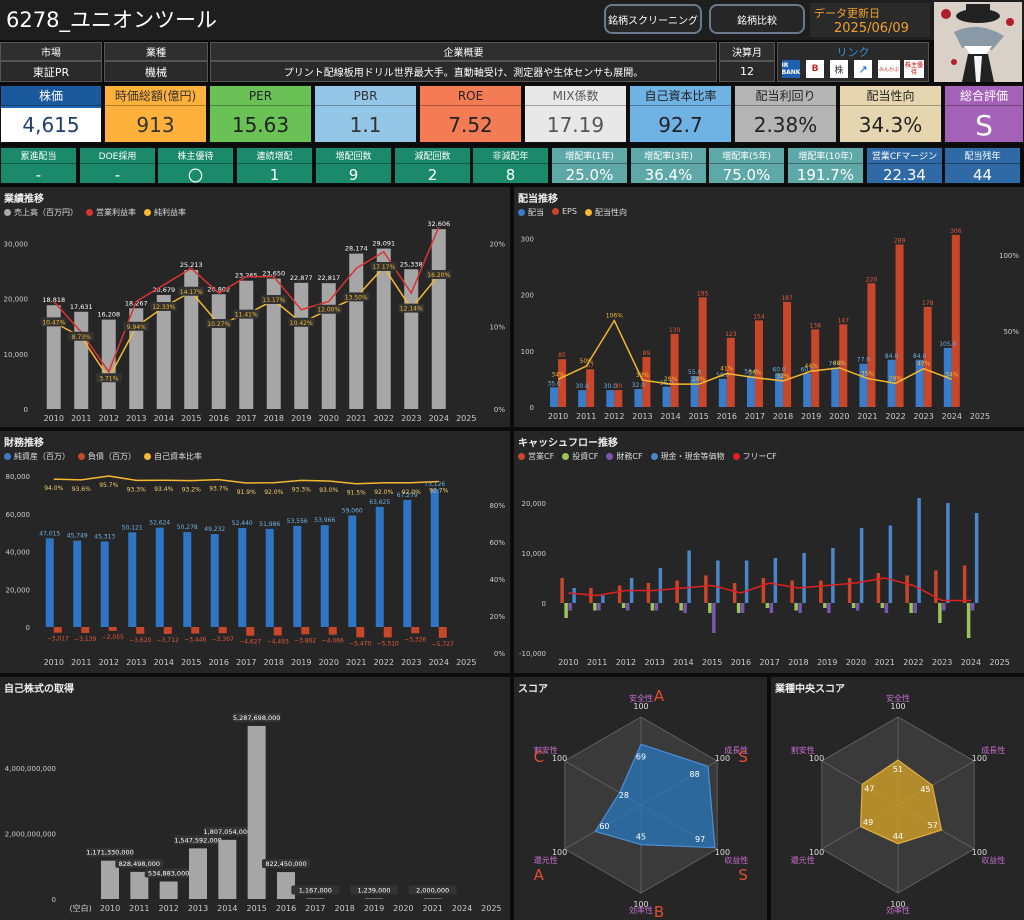  Describe the element at coordinates (30, 769) in the screenshot. I see `y-tick-label: 4,000,000,000` at that location.